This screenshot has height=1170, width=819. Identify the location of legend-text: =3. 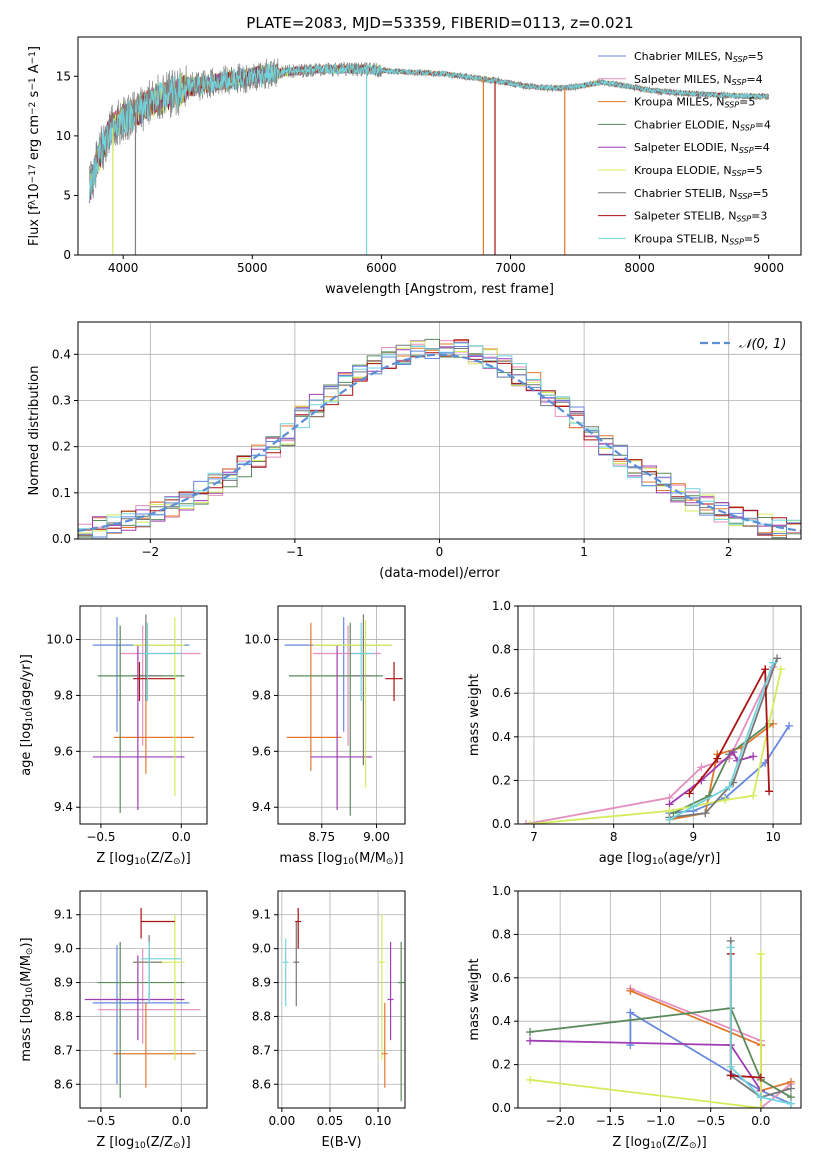
(759, 216).